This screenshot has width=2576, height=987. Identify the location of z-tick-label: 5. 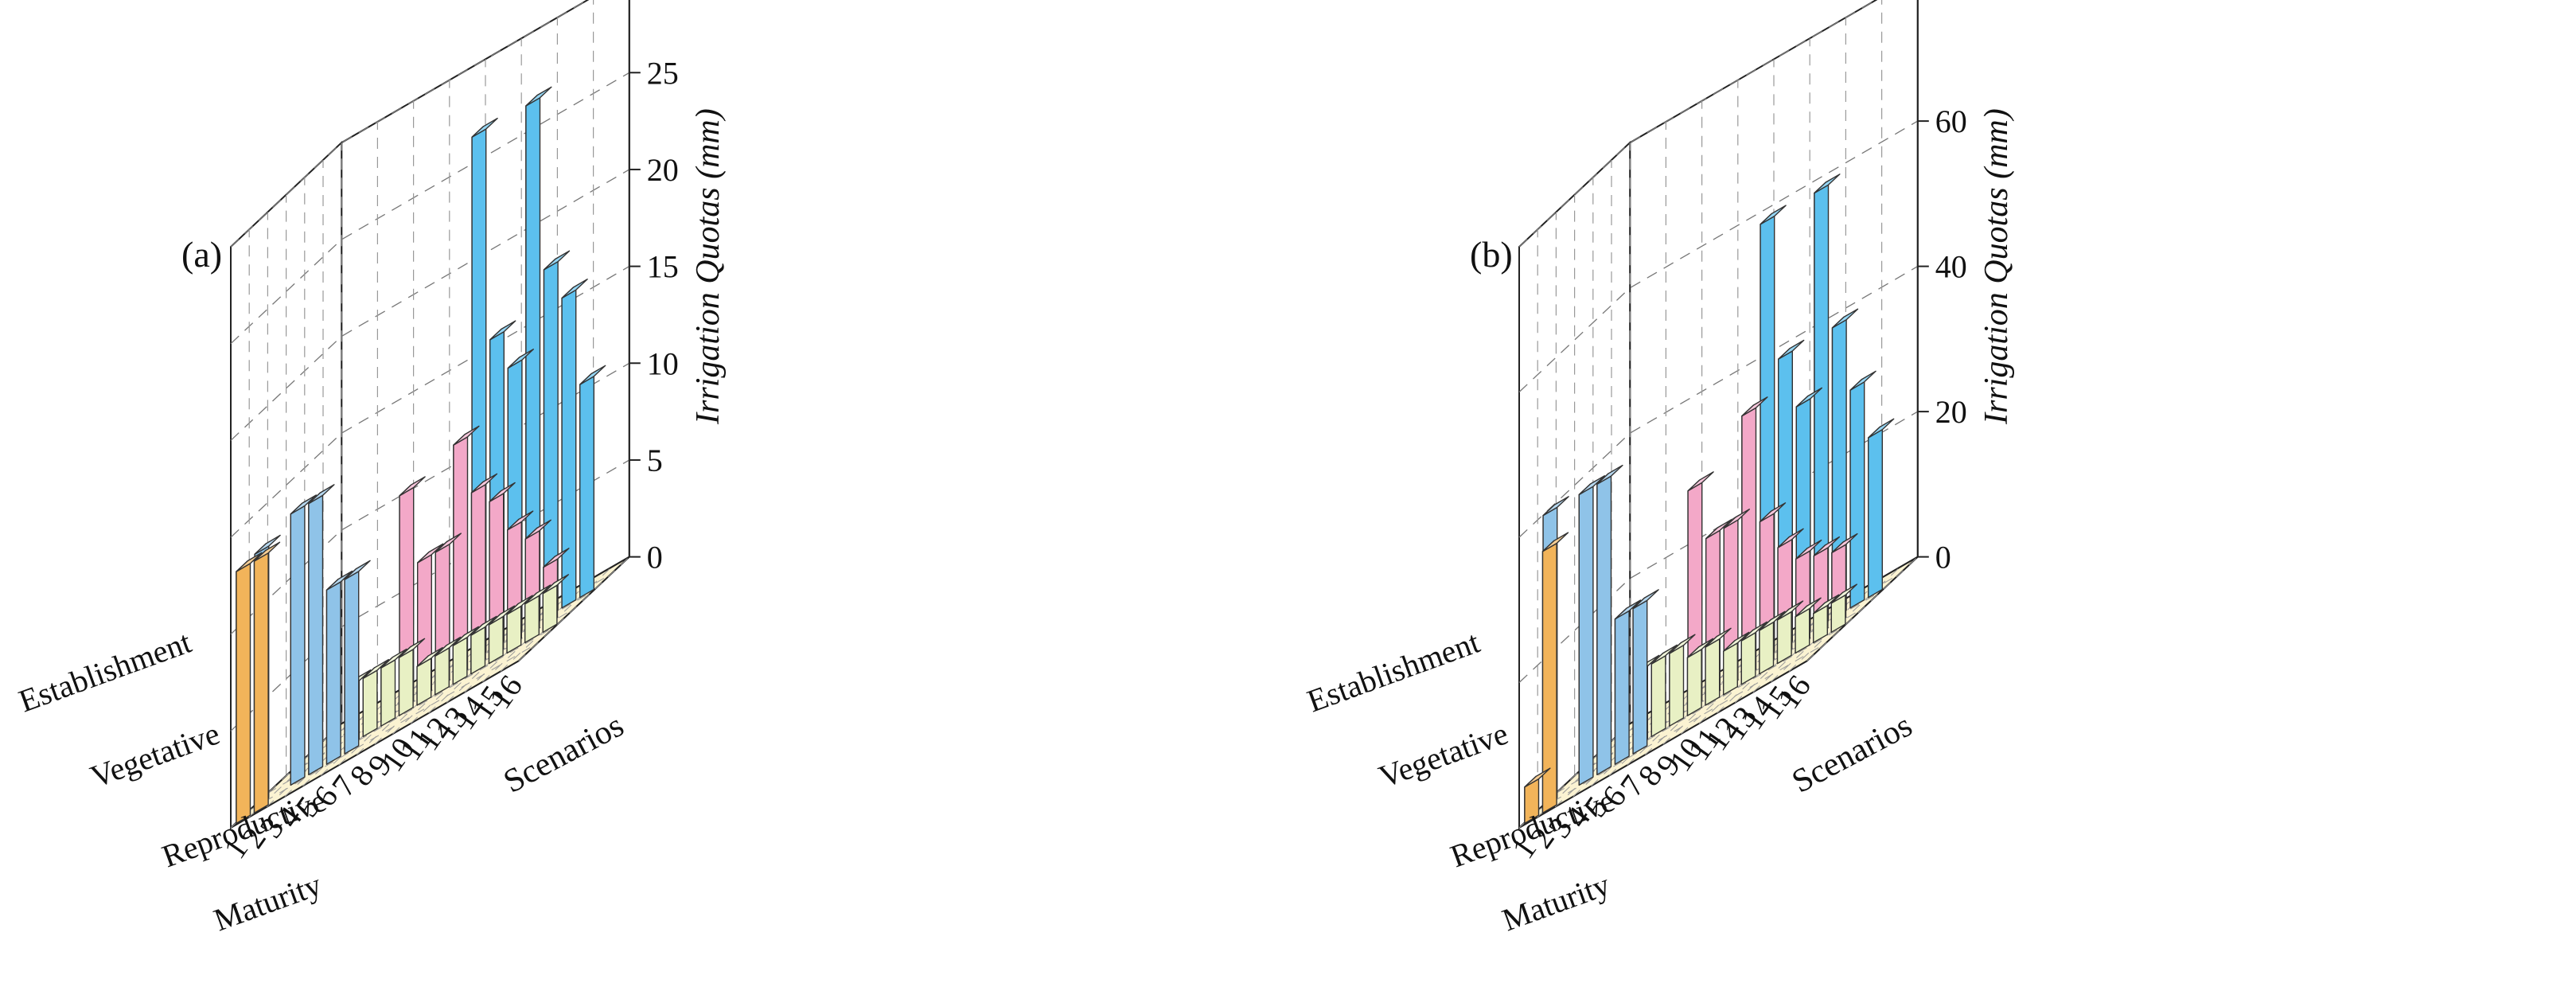
(655, 461).